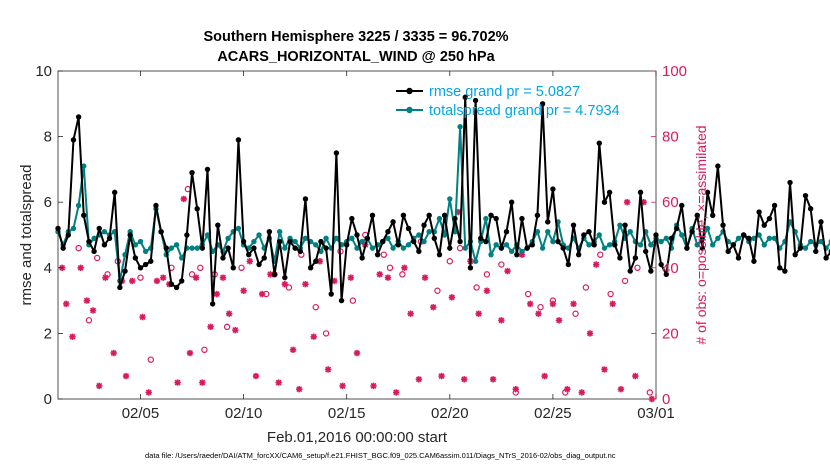  What do you see at coordinates (553, 413) in the screenshot?
I see `x-tick-label: 02/25` at bounding box center [553, 413].